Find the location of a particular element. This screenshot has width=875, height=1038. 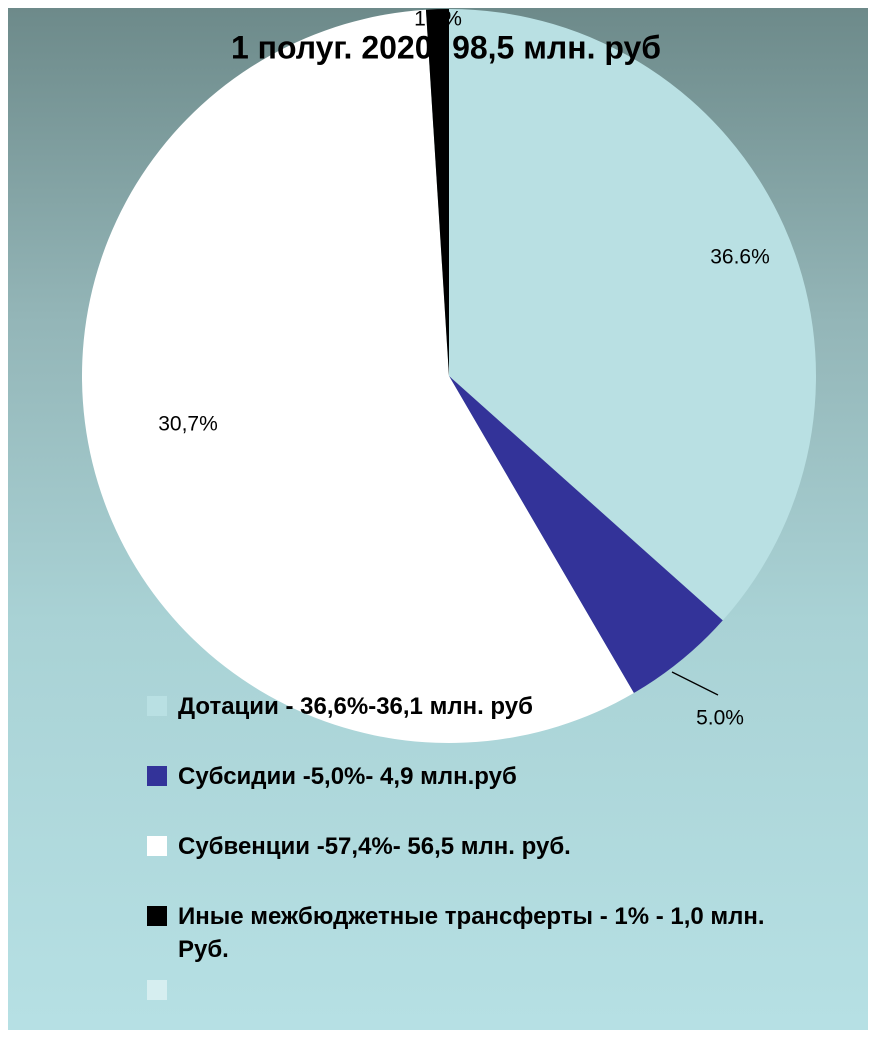

leader-line is located at coordinates (695, 683).